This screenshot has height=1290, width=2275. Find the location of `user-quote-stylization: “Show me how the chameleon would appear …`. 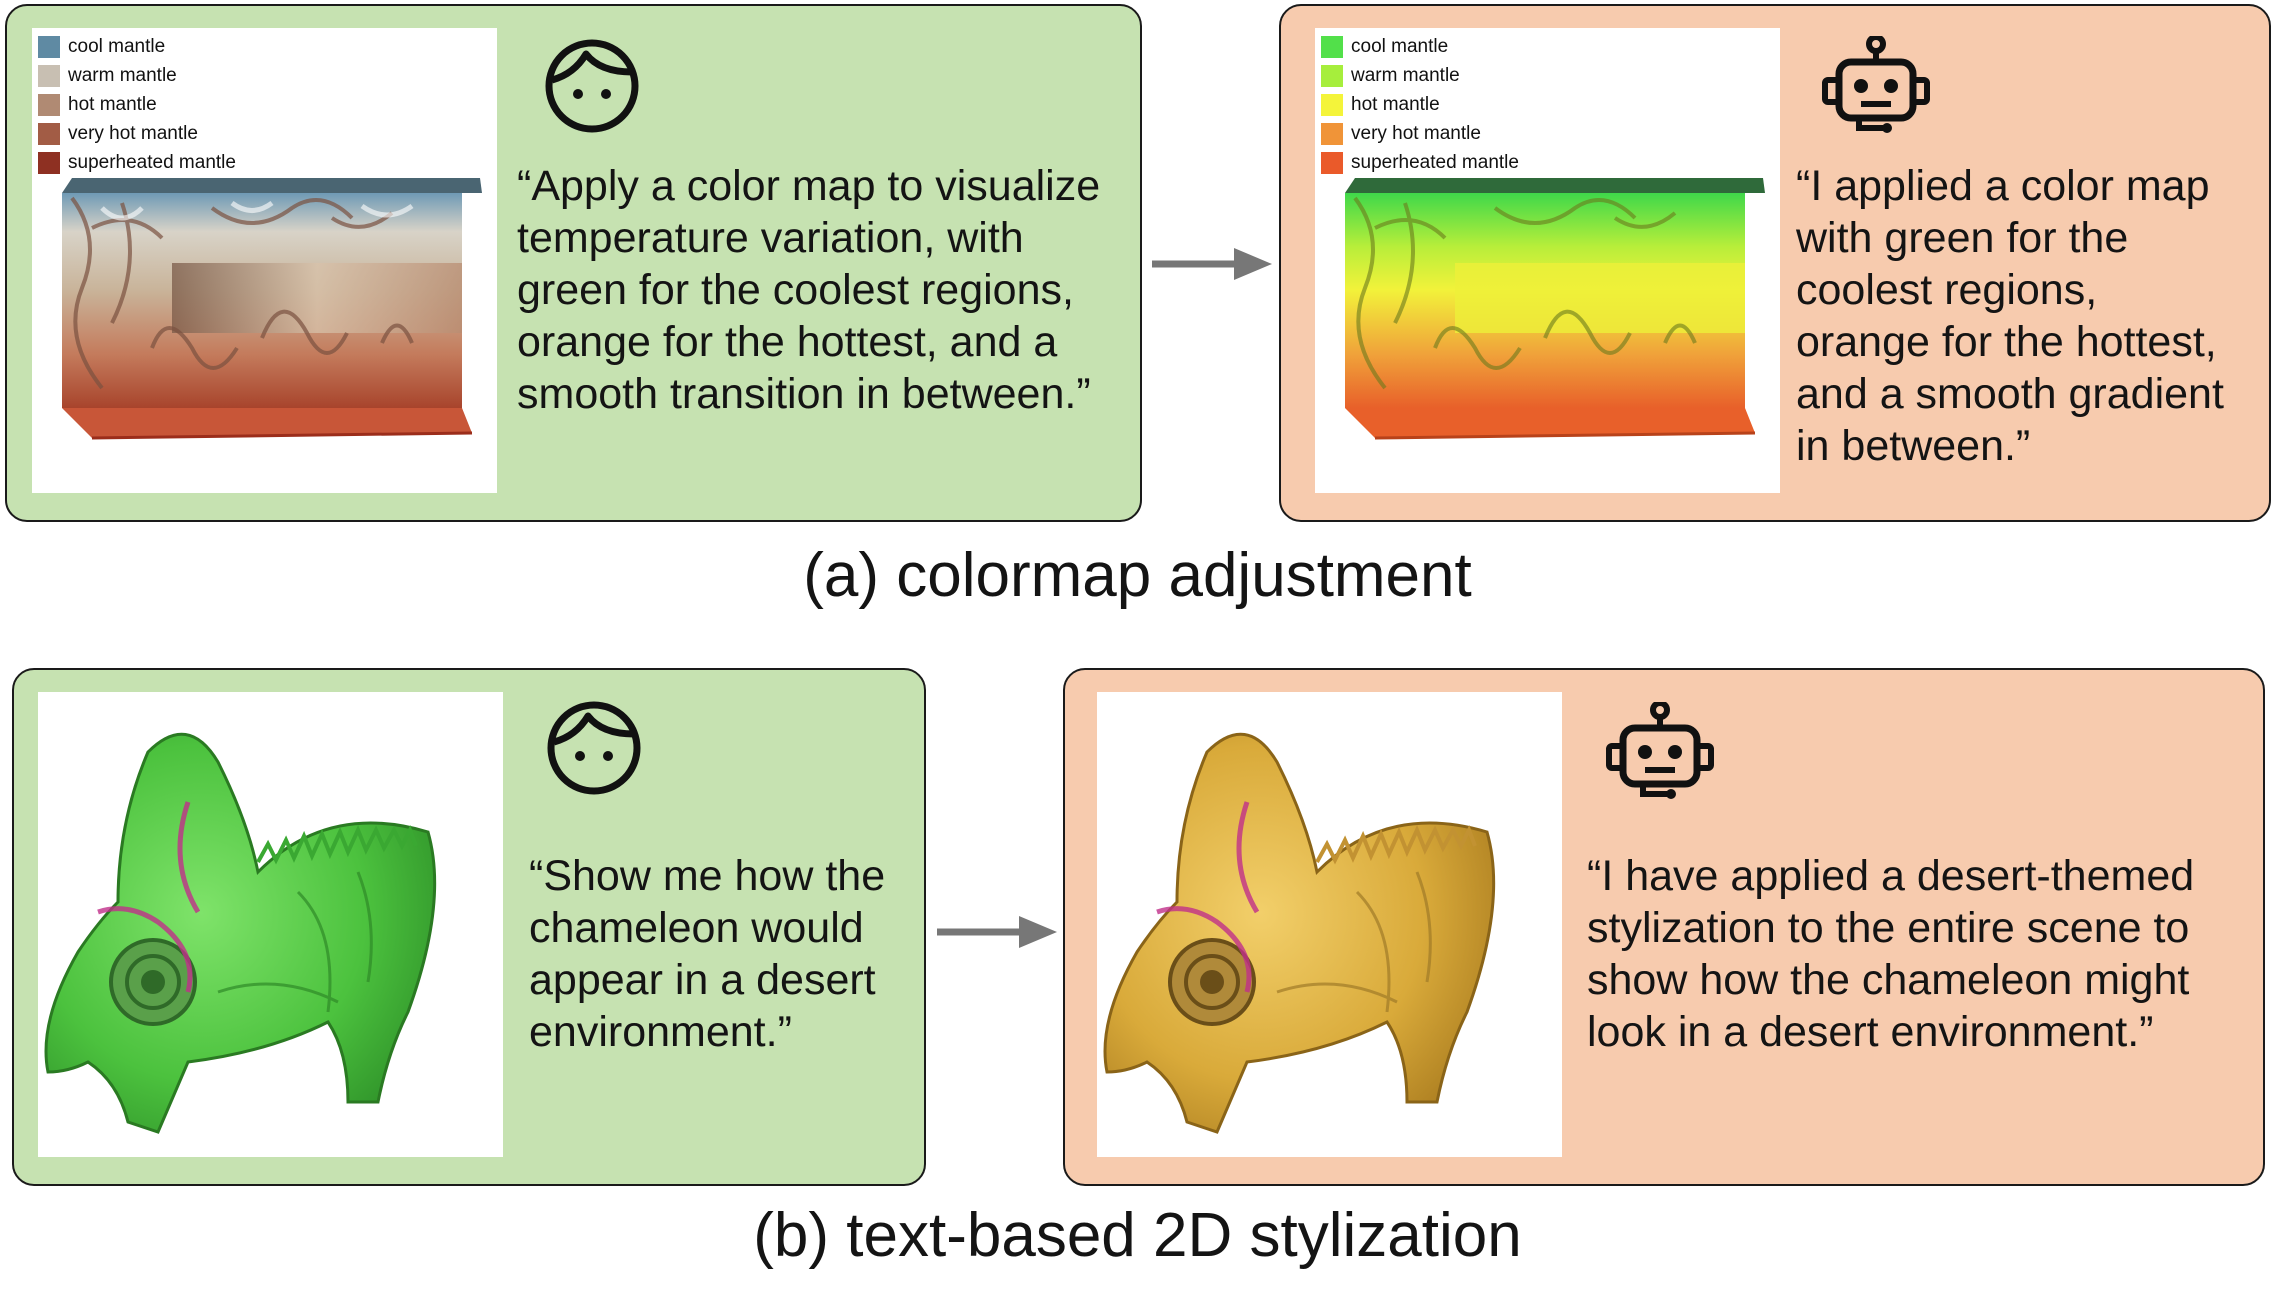

user-quote-stylization: “Show me how the chameleon would appear … is located at coordinates (707, 954).